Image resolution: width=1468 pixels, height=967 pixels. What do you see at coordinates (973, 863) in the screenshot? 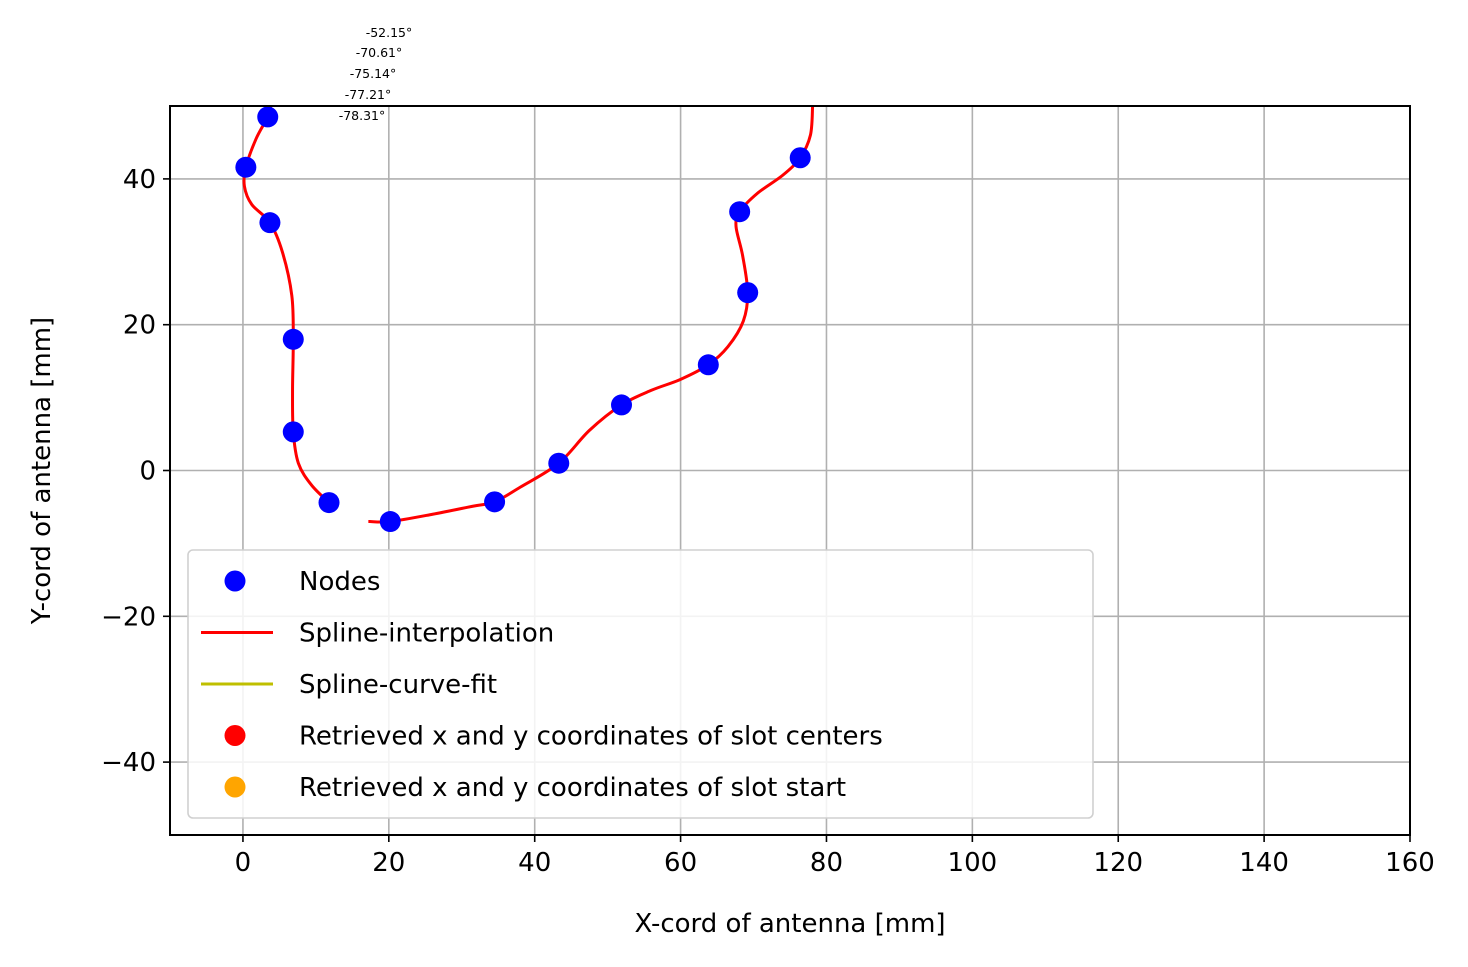
I see `x-tick-label: 100` at bounding box center [973, 863].